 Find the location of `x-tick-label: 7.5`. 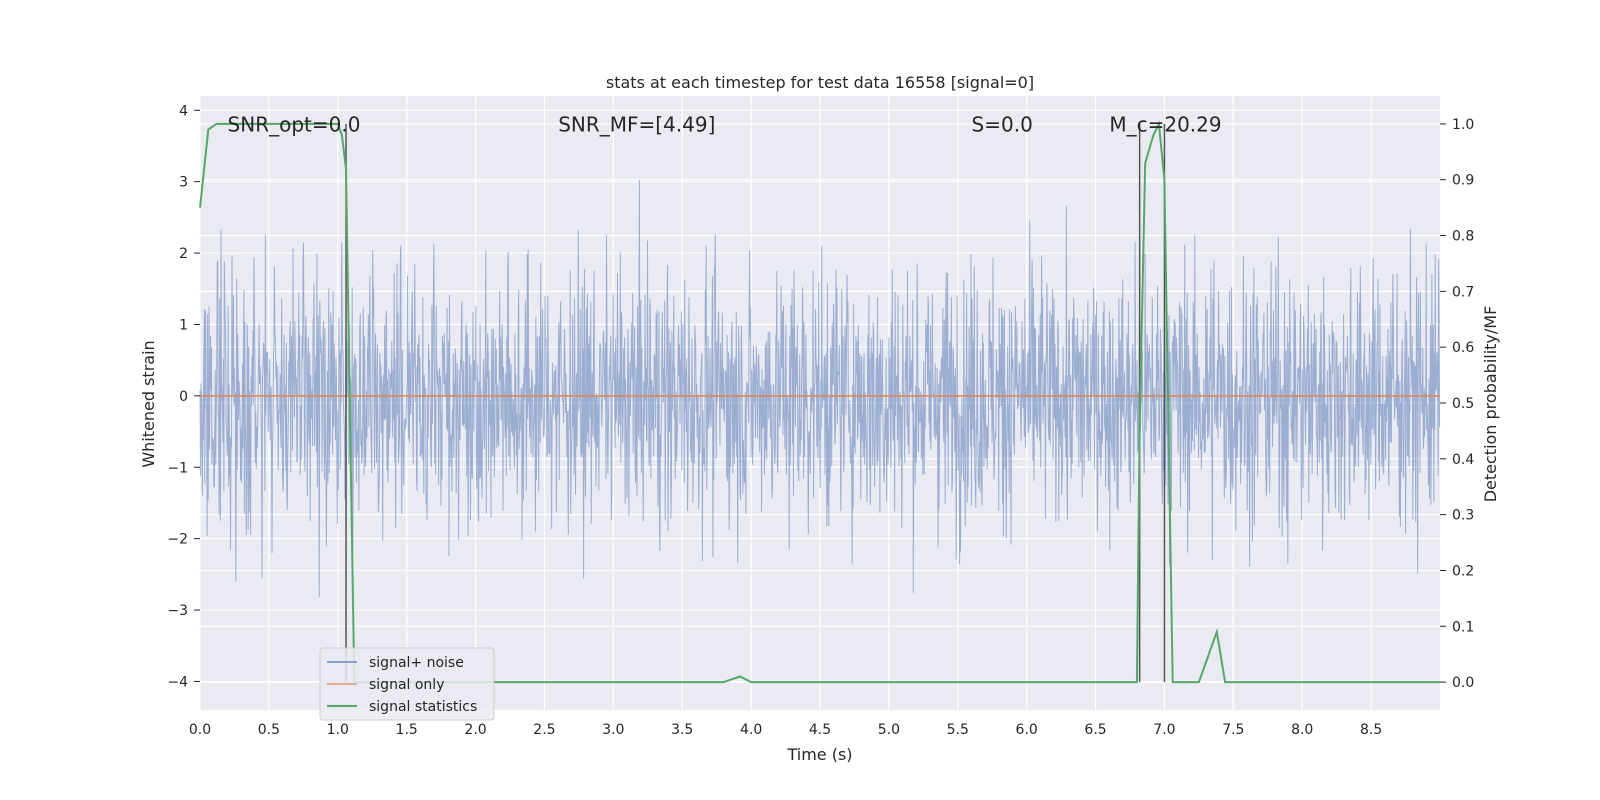

x-tick-label: 7.5 is located at coordinates (1233, 730).